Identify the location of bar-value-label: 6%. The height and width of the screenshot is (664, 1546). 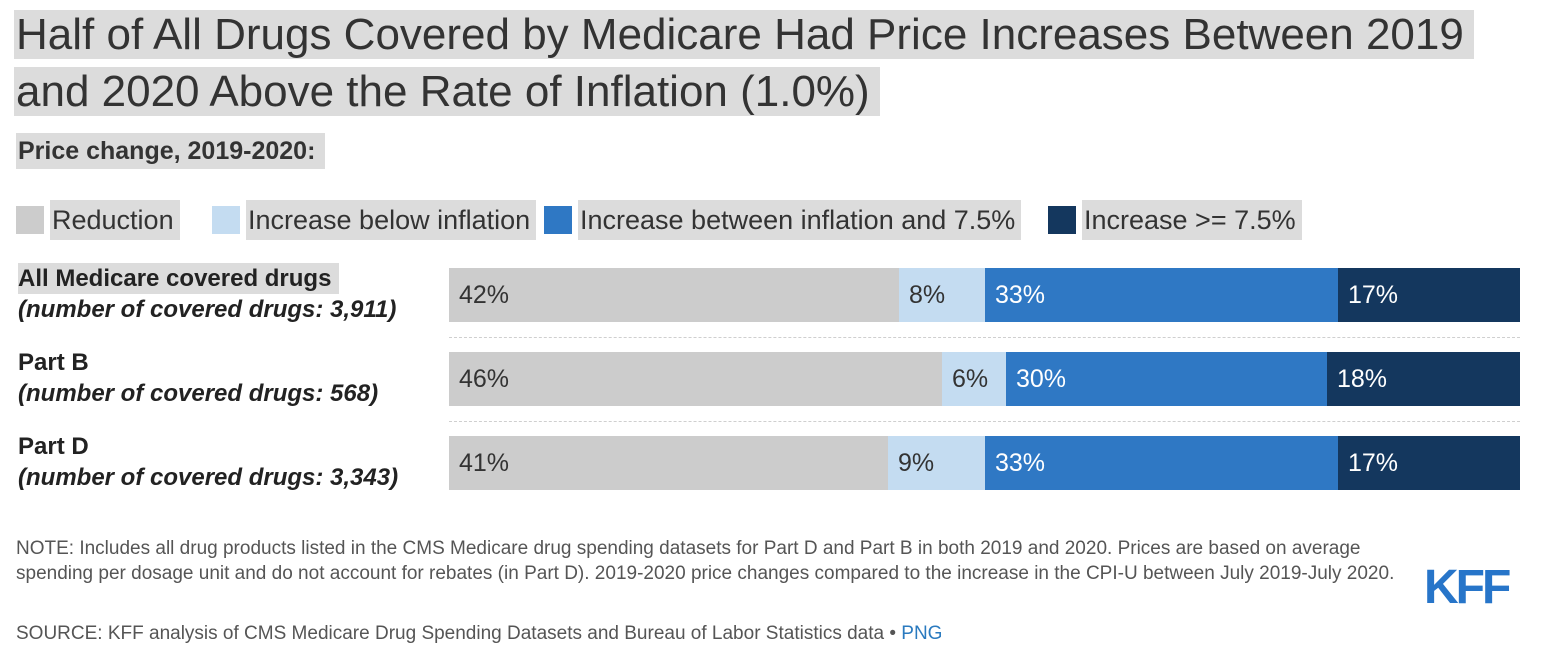
(970, 379).